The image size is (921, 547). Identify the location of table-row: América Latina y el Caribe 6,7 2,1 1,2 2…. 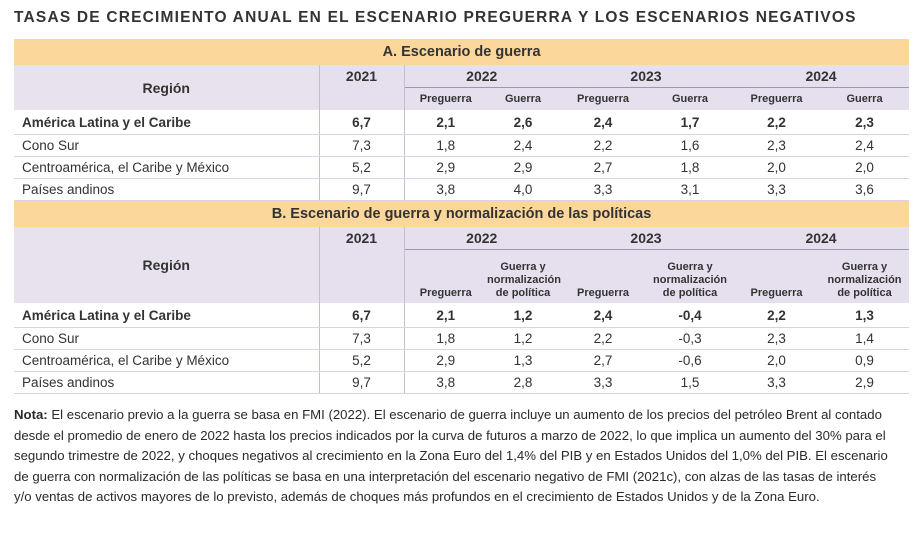
(462, 315).